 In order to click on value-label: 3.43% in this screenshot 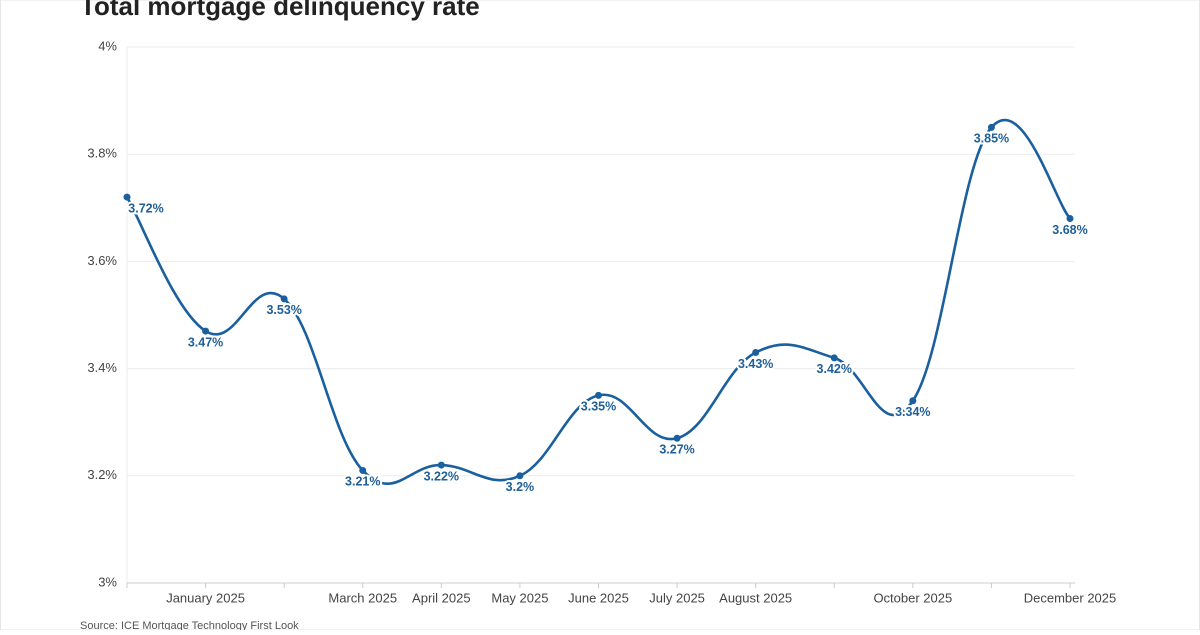, I will do `click(755, 364)`.